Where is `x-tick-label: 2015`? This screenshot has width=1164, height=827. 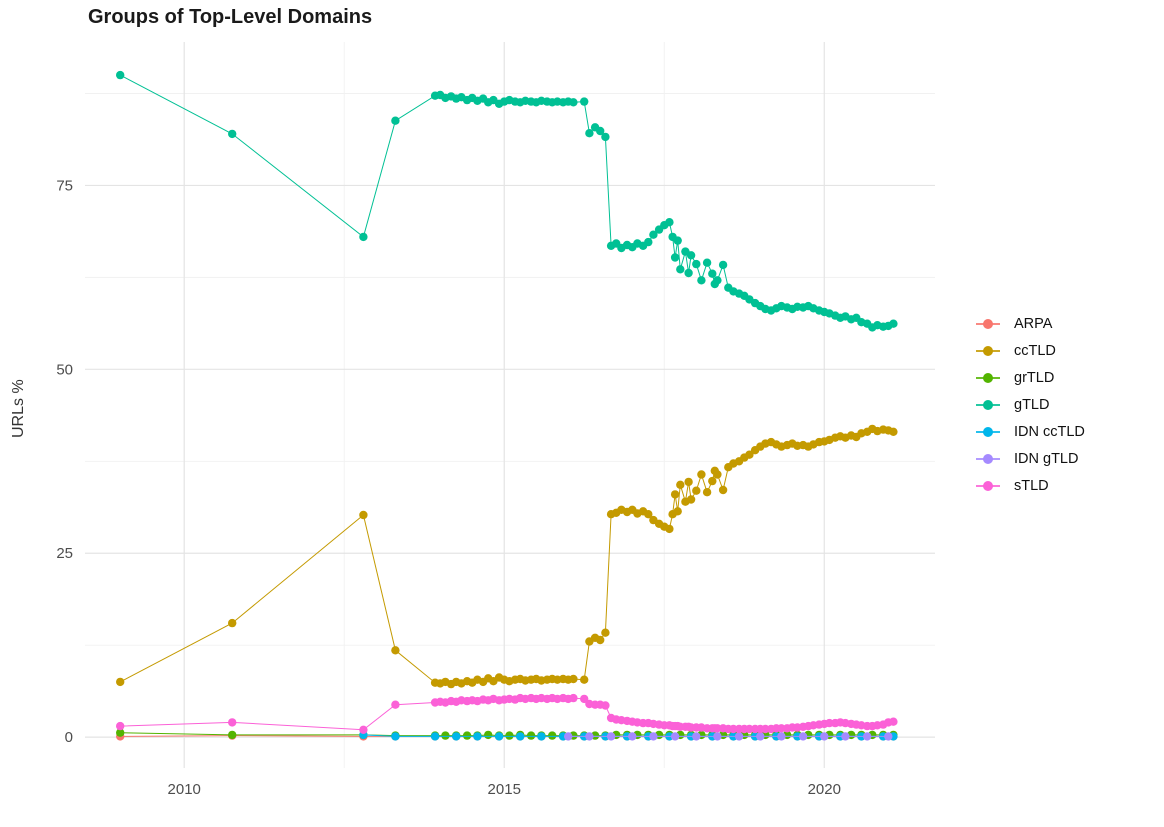
x-tick-label: 2015 is located at coordinates (504, 789).